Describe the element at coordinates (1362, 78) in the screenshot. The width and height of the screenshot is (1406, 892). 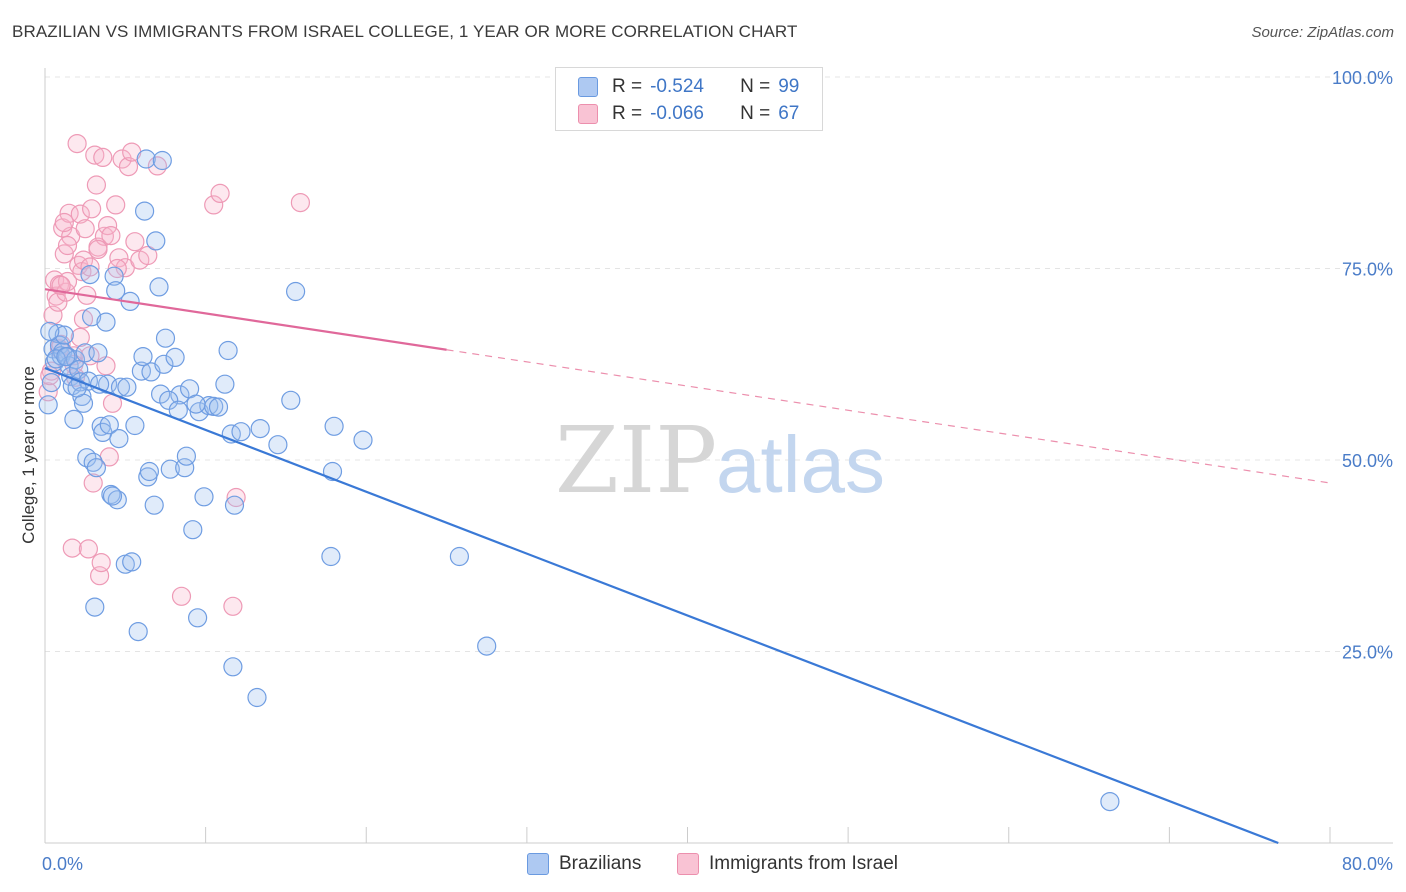
I see `y-tick-label: 100.0%` at that location.